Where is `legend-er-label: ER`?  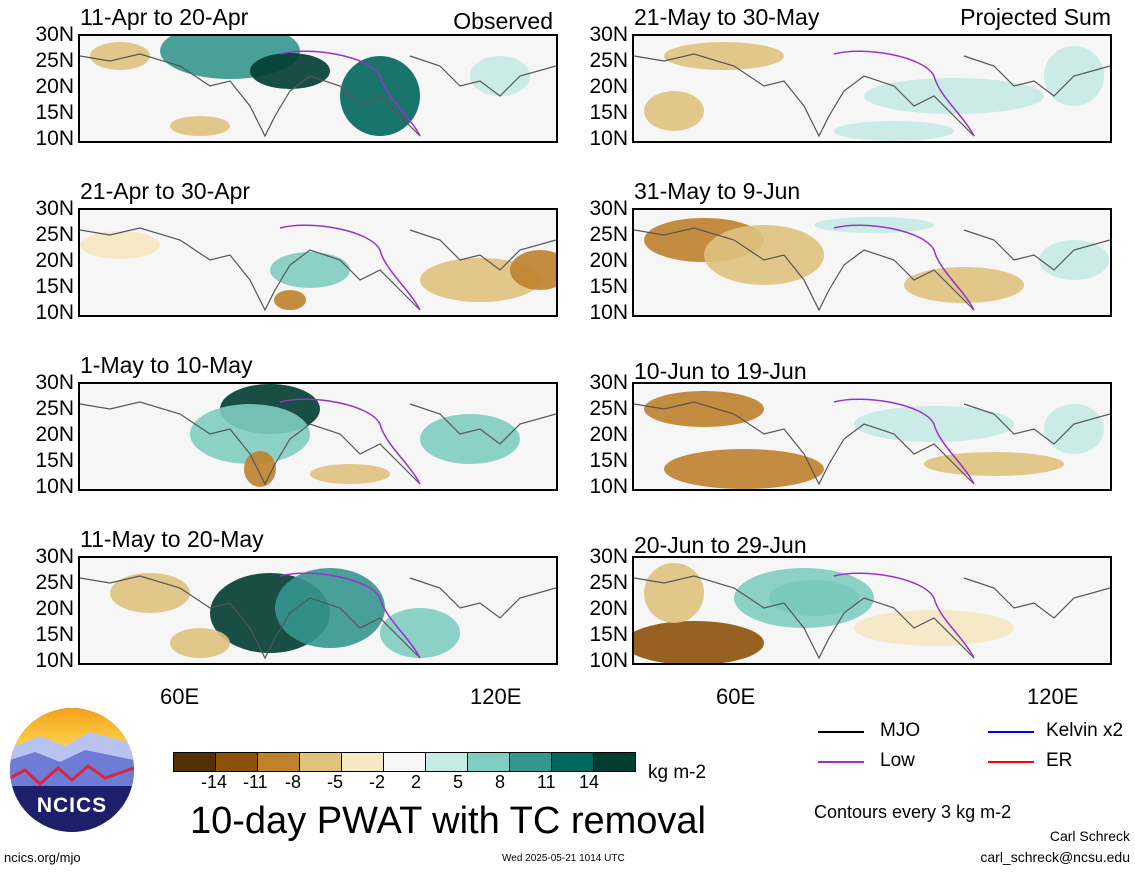
legend-er-label: ER is located at coordinates (1059, 760).